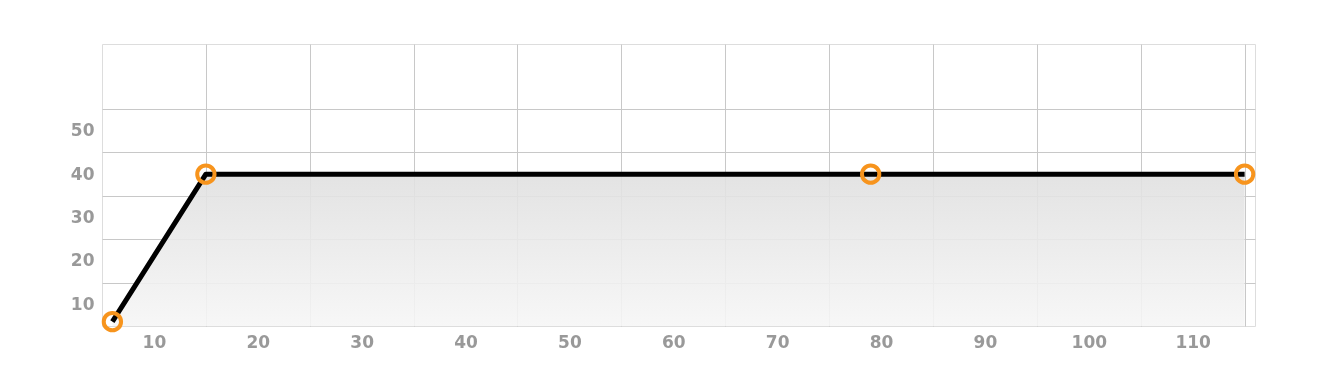 Image resolution: width=1337 pixels, height=375 pixels. Describe the element at coordinates (362, 341) in the screenshot. I see `x-tick-label: 30` at that location.